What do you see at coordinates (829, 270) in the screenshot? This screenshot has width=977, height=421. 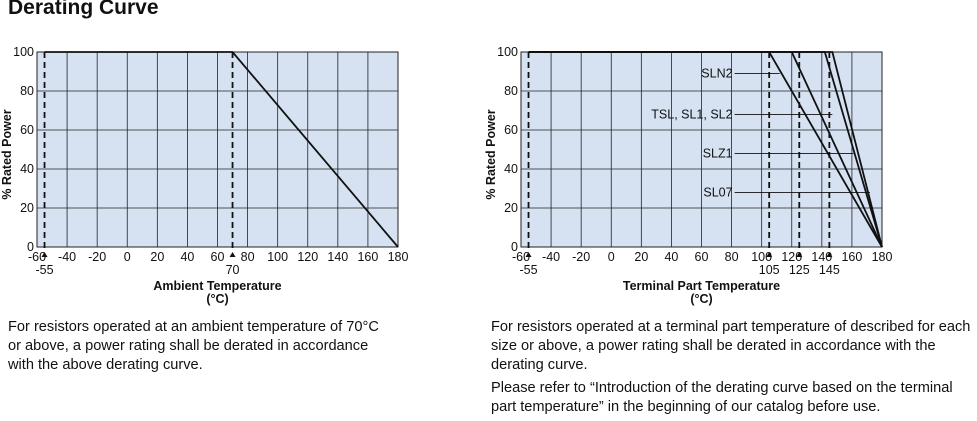 I see `marker-label: 145` at bounding box center [829, 270].